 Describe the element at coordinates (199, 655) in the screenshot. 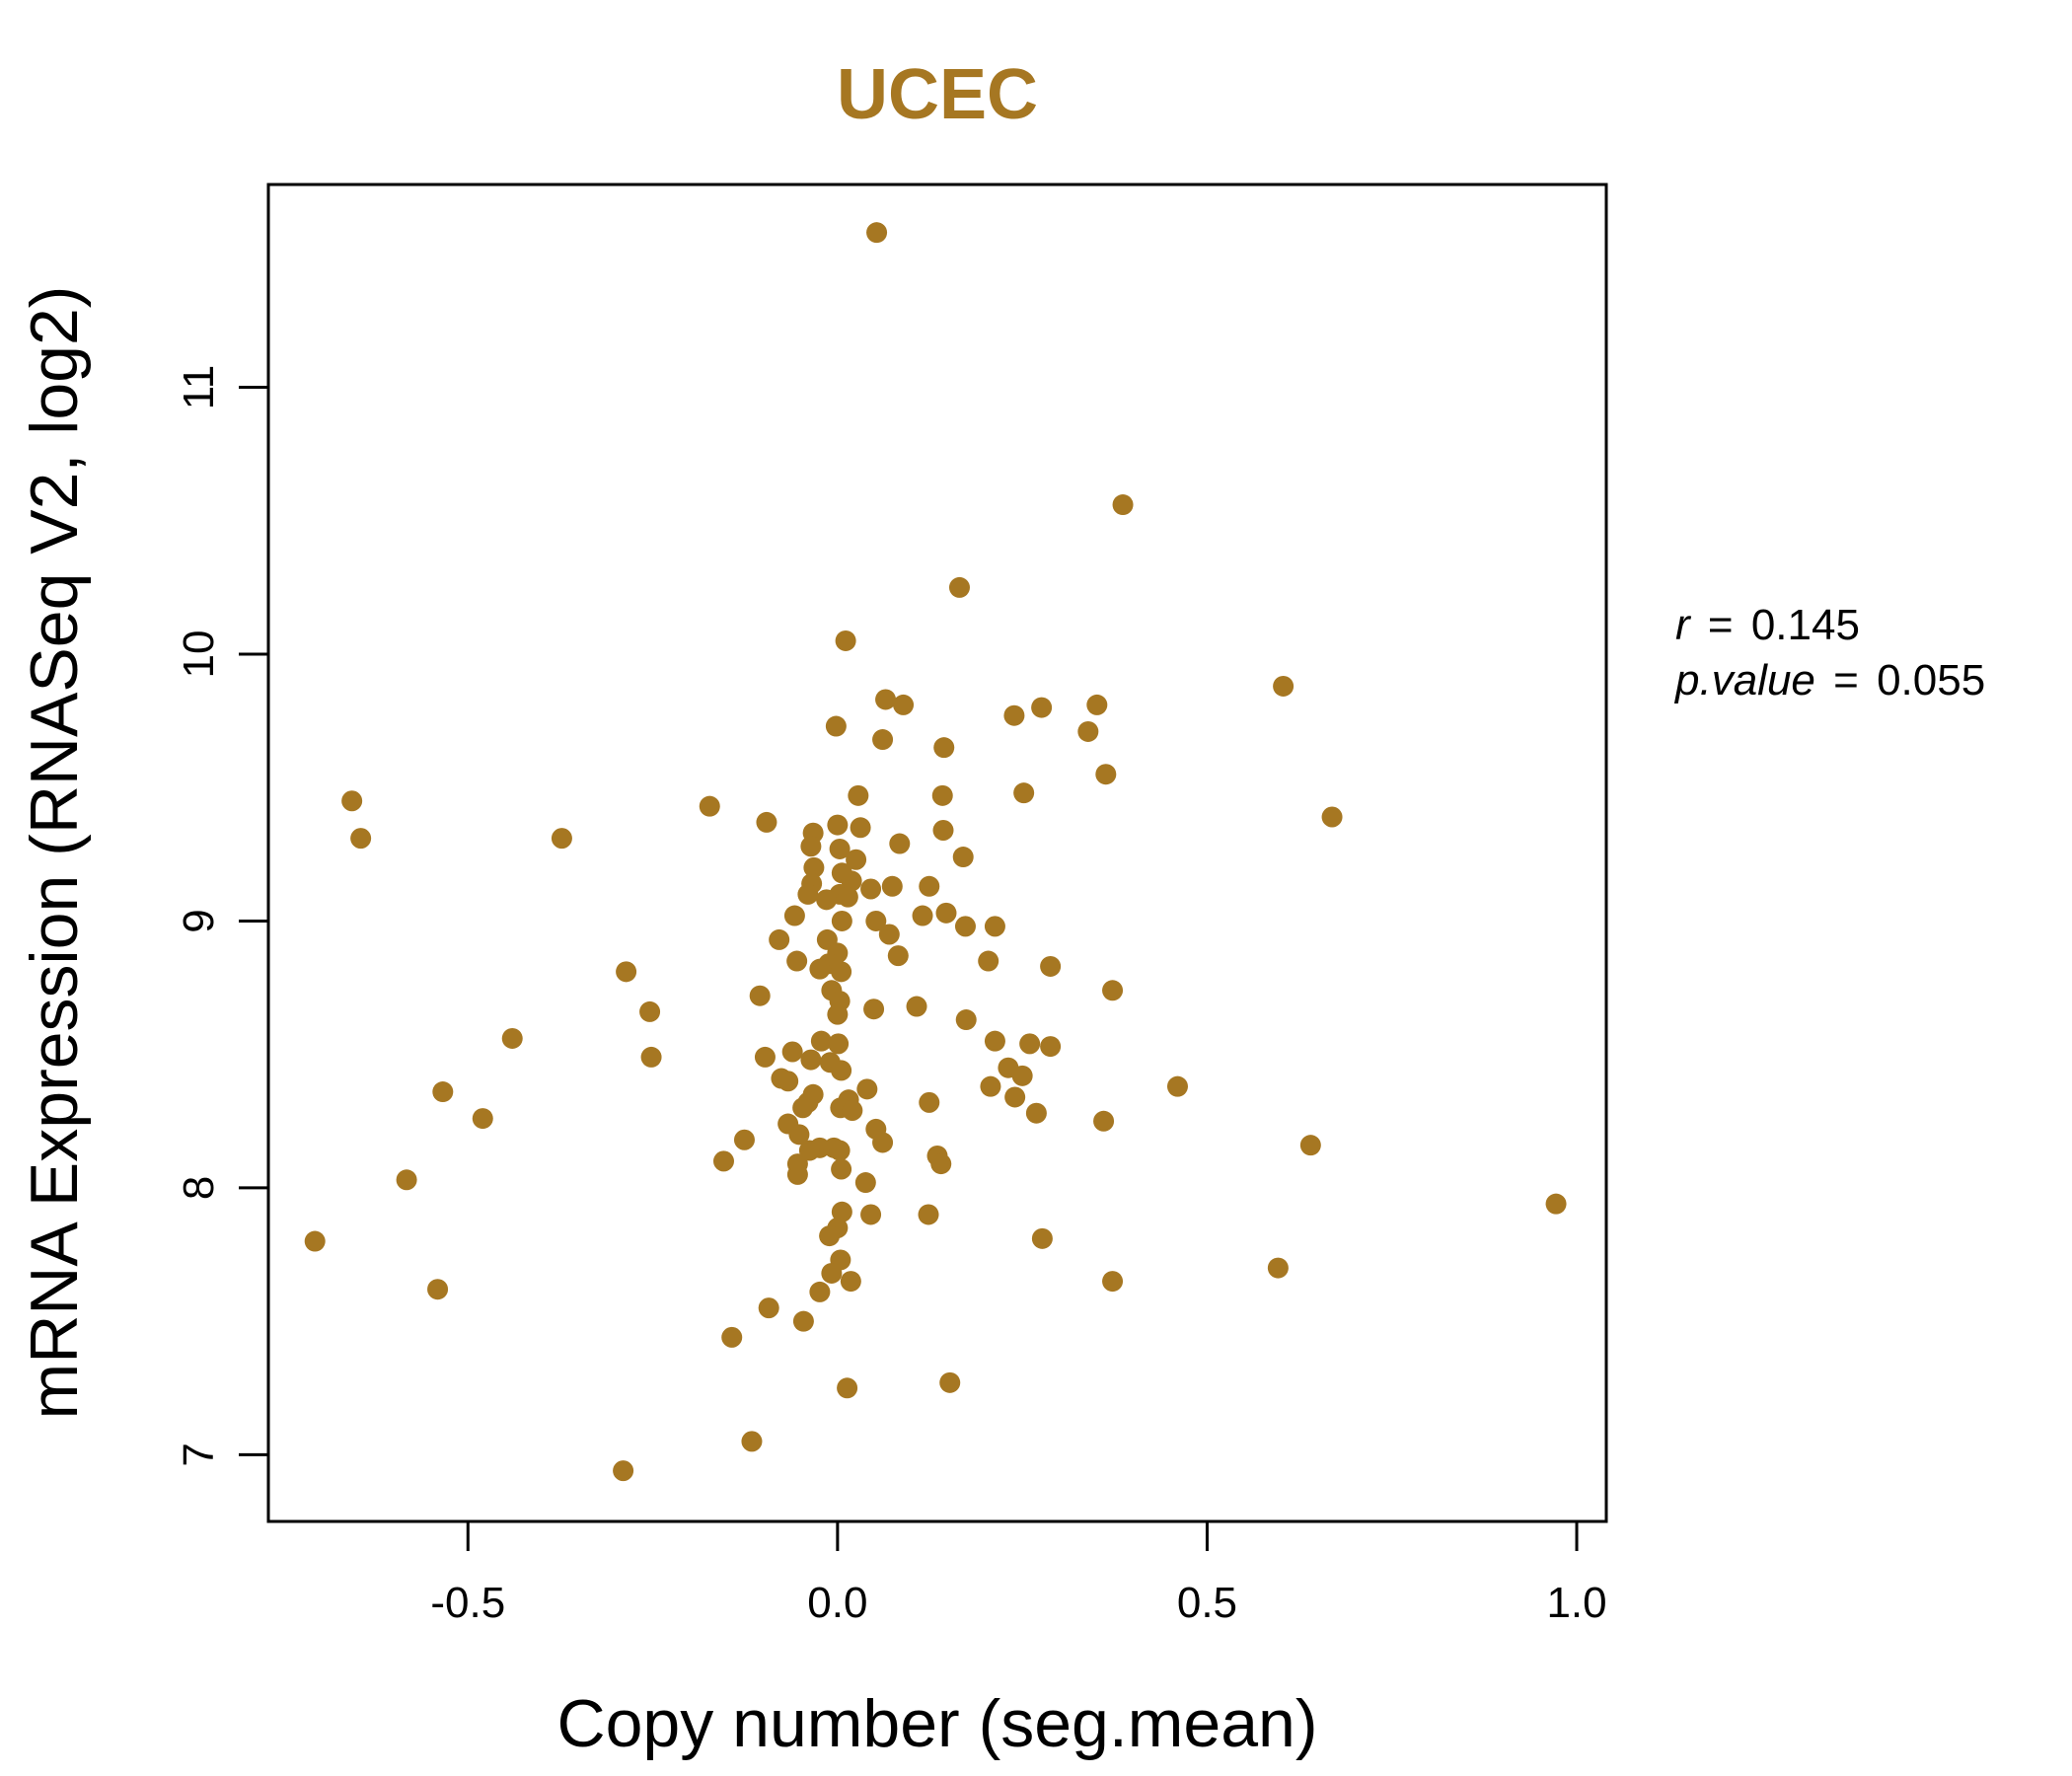

I see `y-tick-label: 10` at that location.